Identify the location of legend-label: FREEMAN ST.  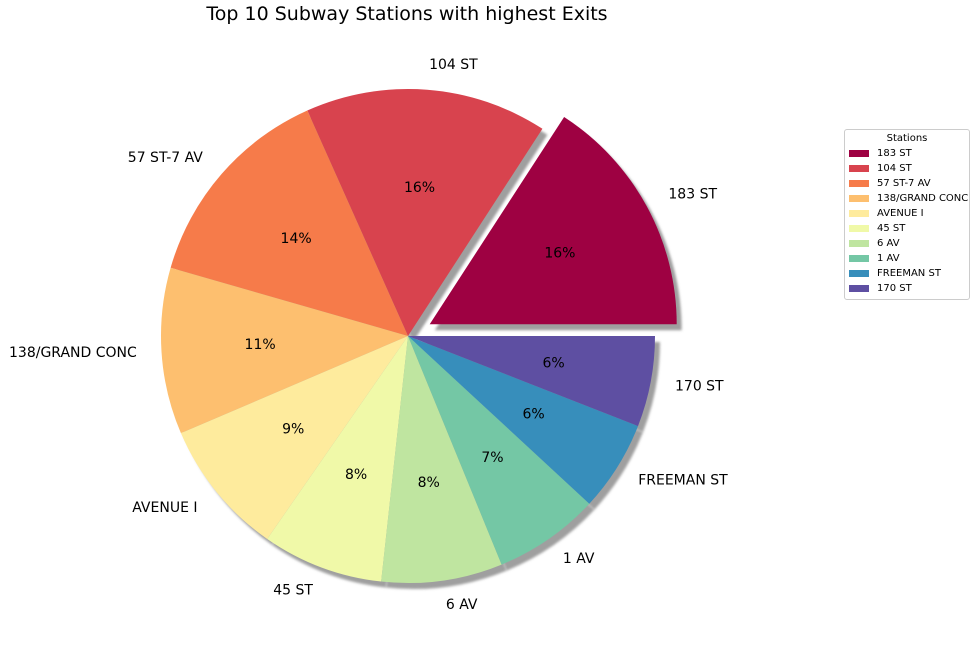
(909, 273).